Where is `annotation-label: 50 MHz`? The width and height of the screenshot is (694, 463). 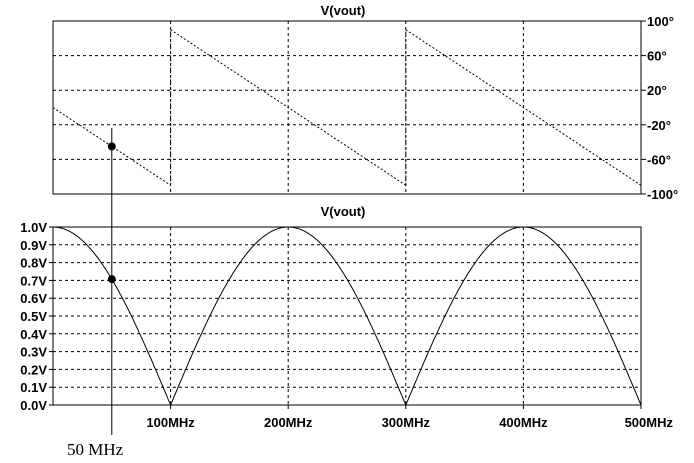 annotation-label: 50 MHz is located at coordinates (95, 449).